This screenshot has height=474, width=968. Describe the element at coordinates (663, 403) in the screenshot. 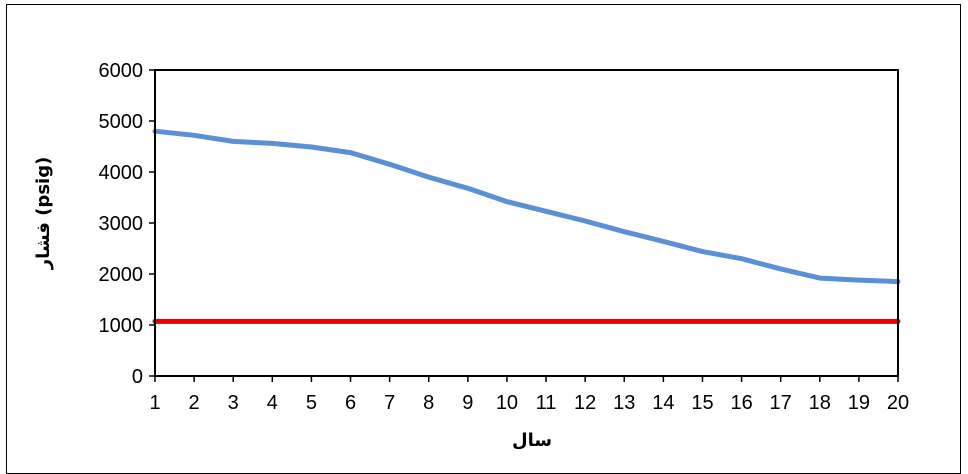

I see `x-tick-label: 14` at that location.